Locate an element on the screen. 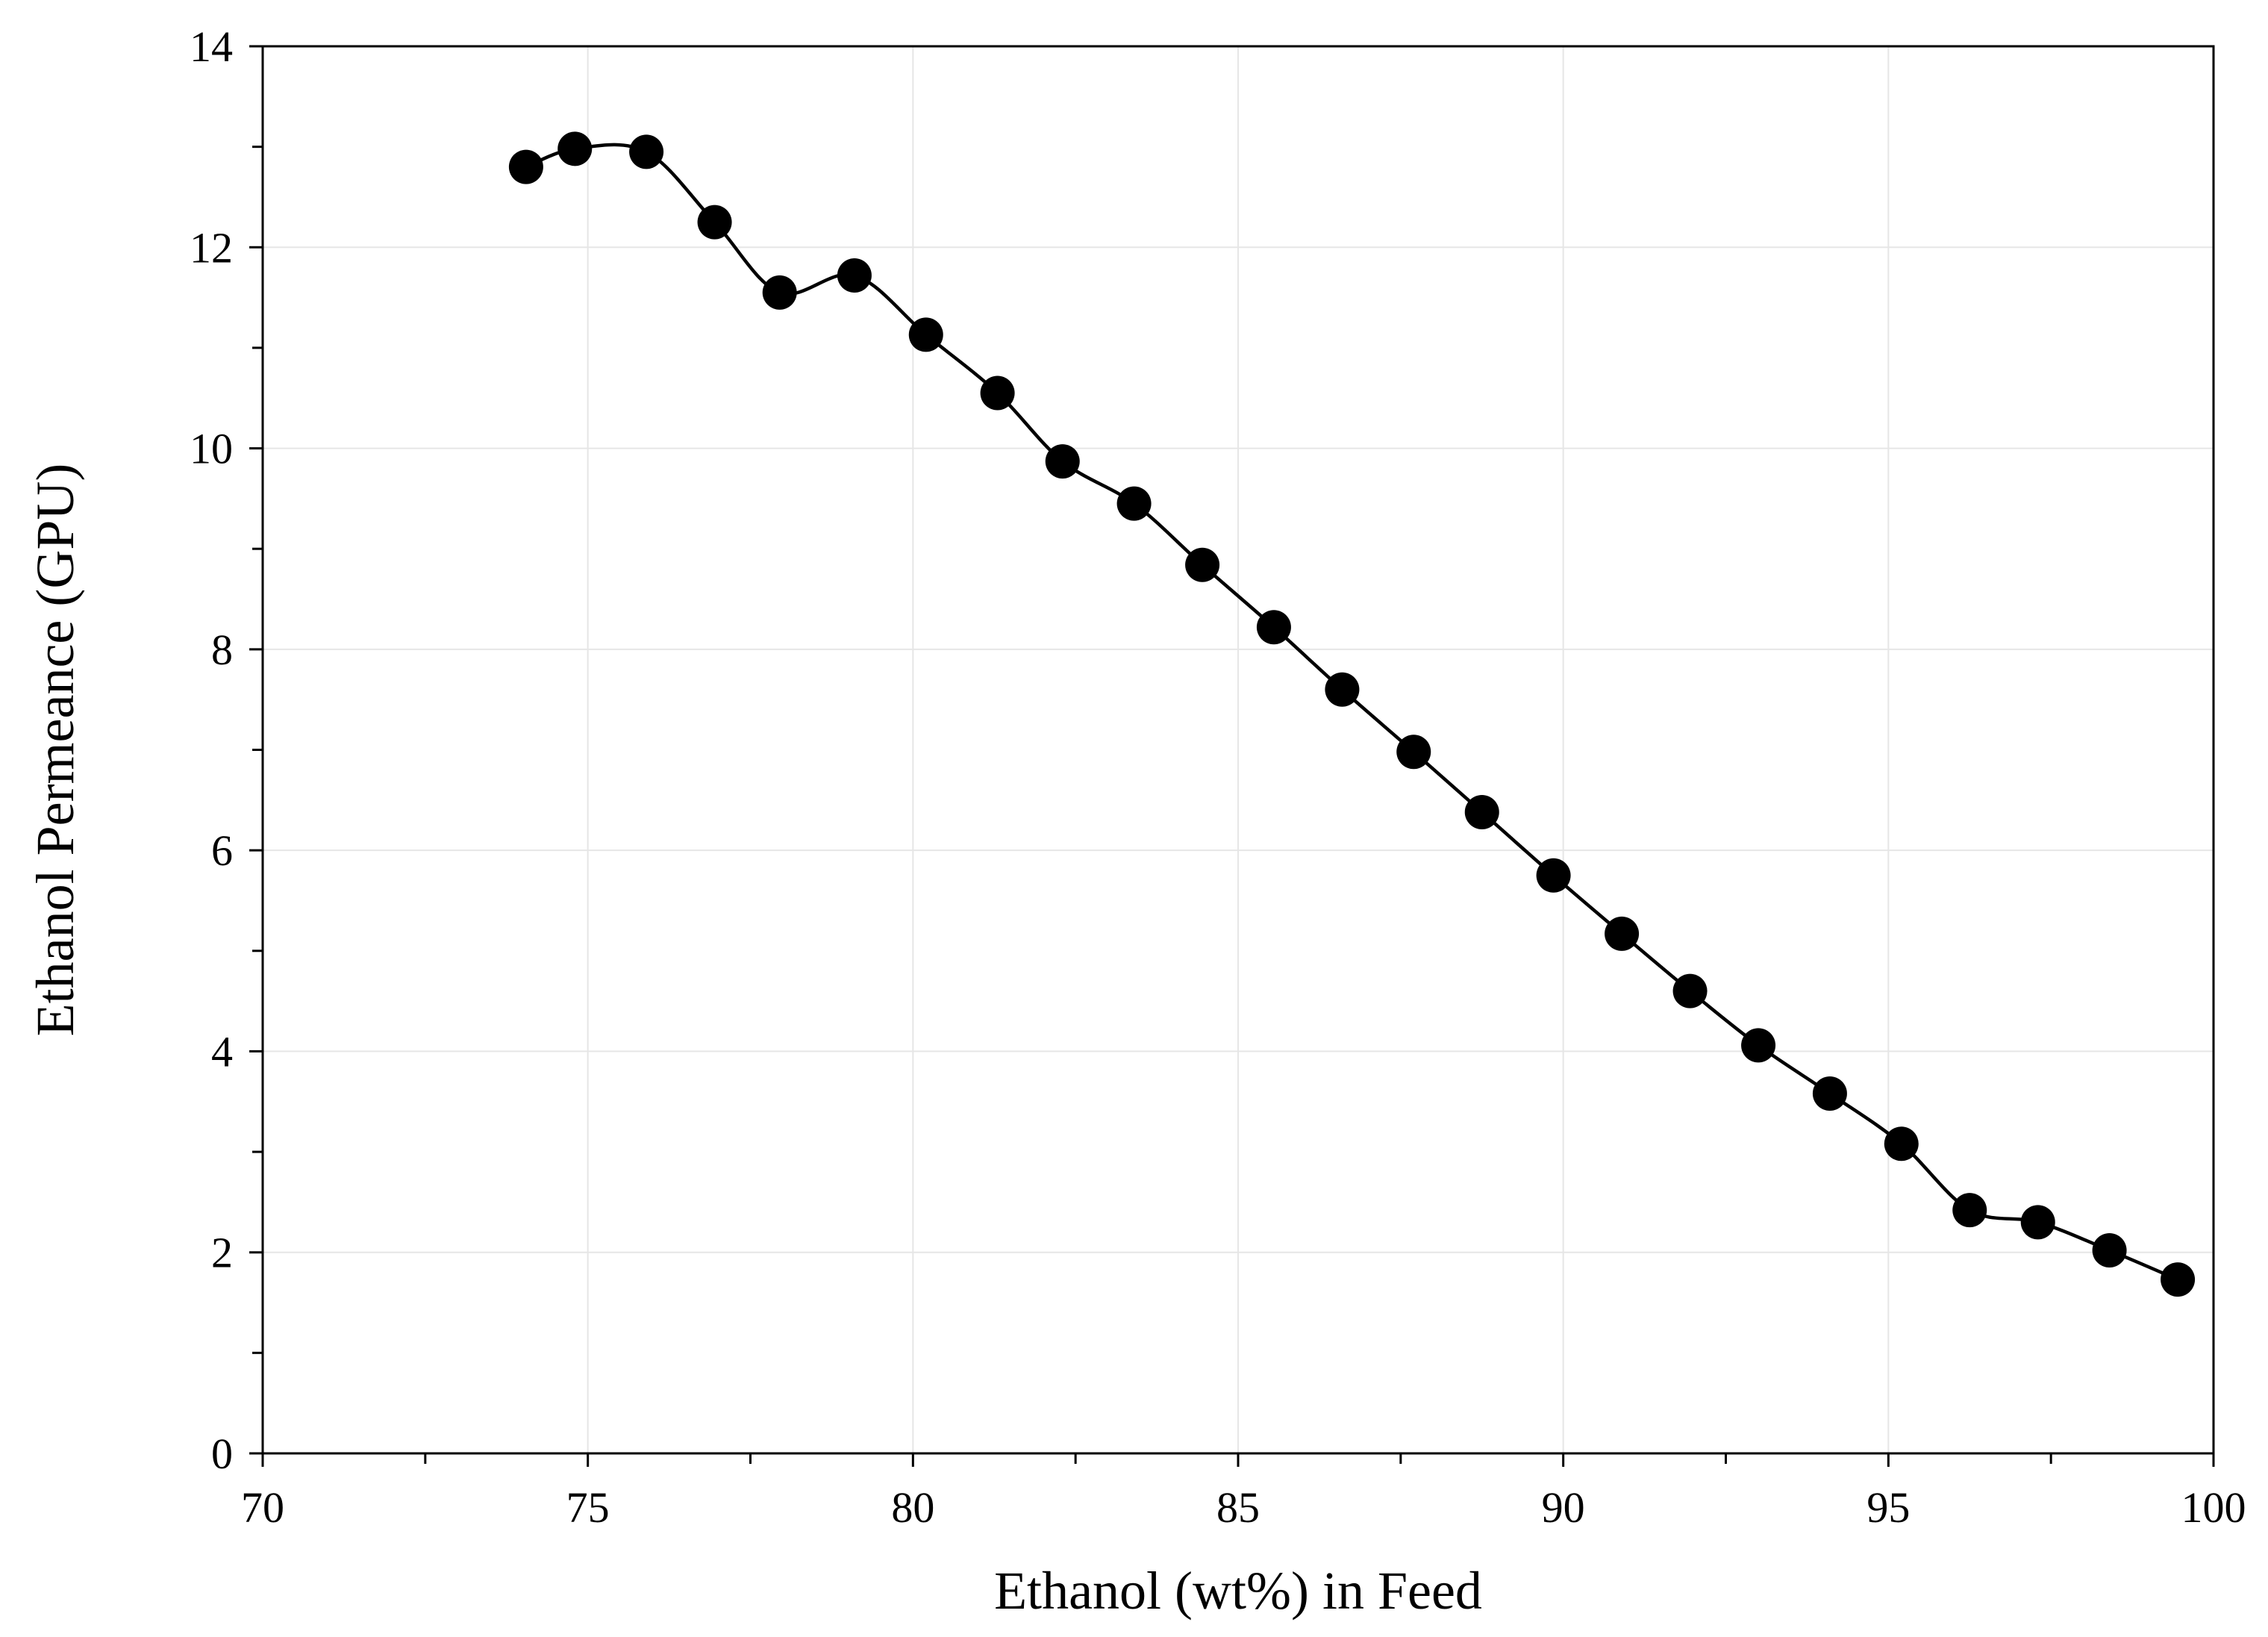  x-tick-label: 100 is located at coordinates (2213, 1507).